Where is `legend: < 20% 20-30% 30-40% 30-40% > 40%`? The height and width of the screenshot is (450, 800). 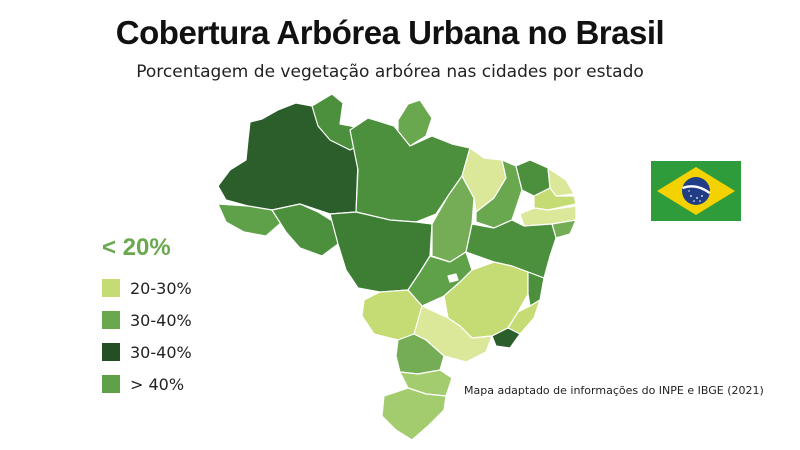
legend: < 20% 20-30% 30-40% 30-40% > 40% is located at coordinates (147, 317).